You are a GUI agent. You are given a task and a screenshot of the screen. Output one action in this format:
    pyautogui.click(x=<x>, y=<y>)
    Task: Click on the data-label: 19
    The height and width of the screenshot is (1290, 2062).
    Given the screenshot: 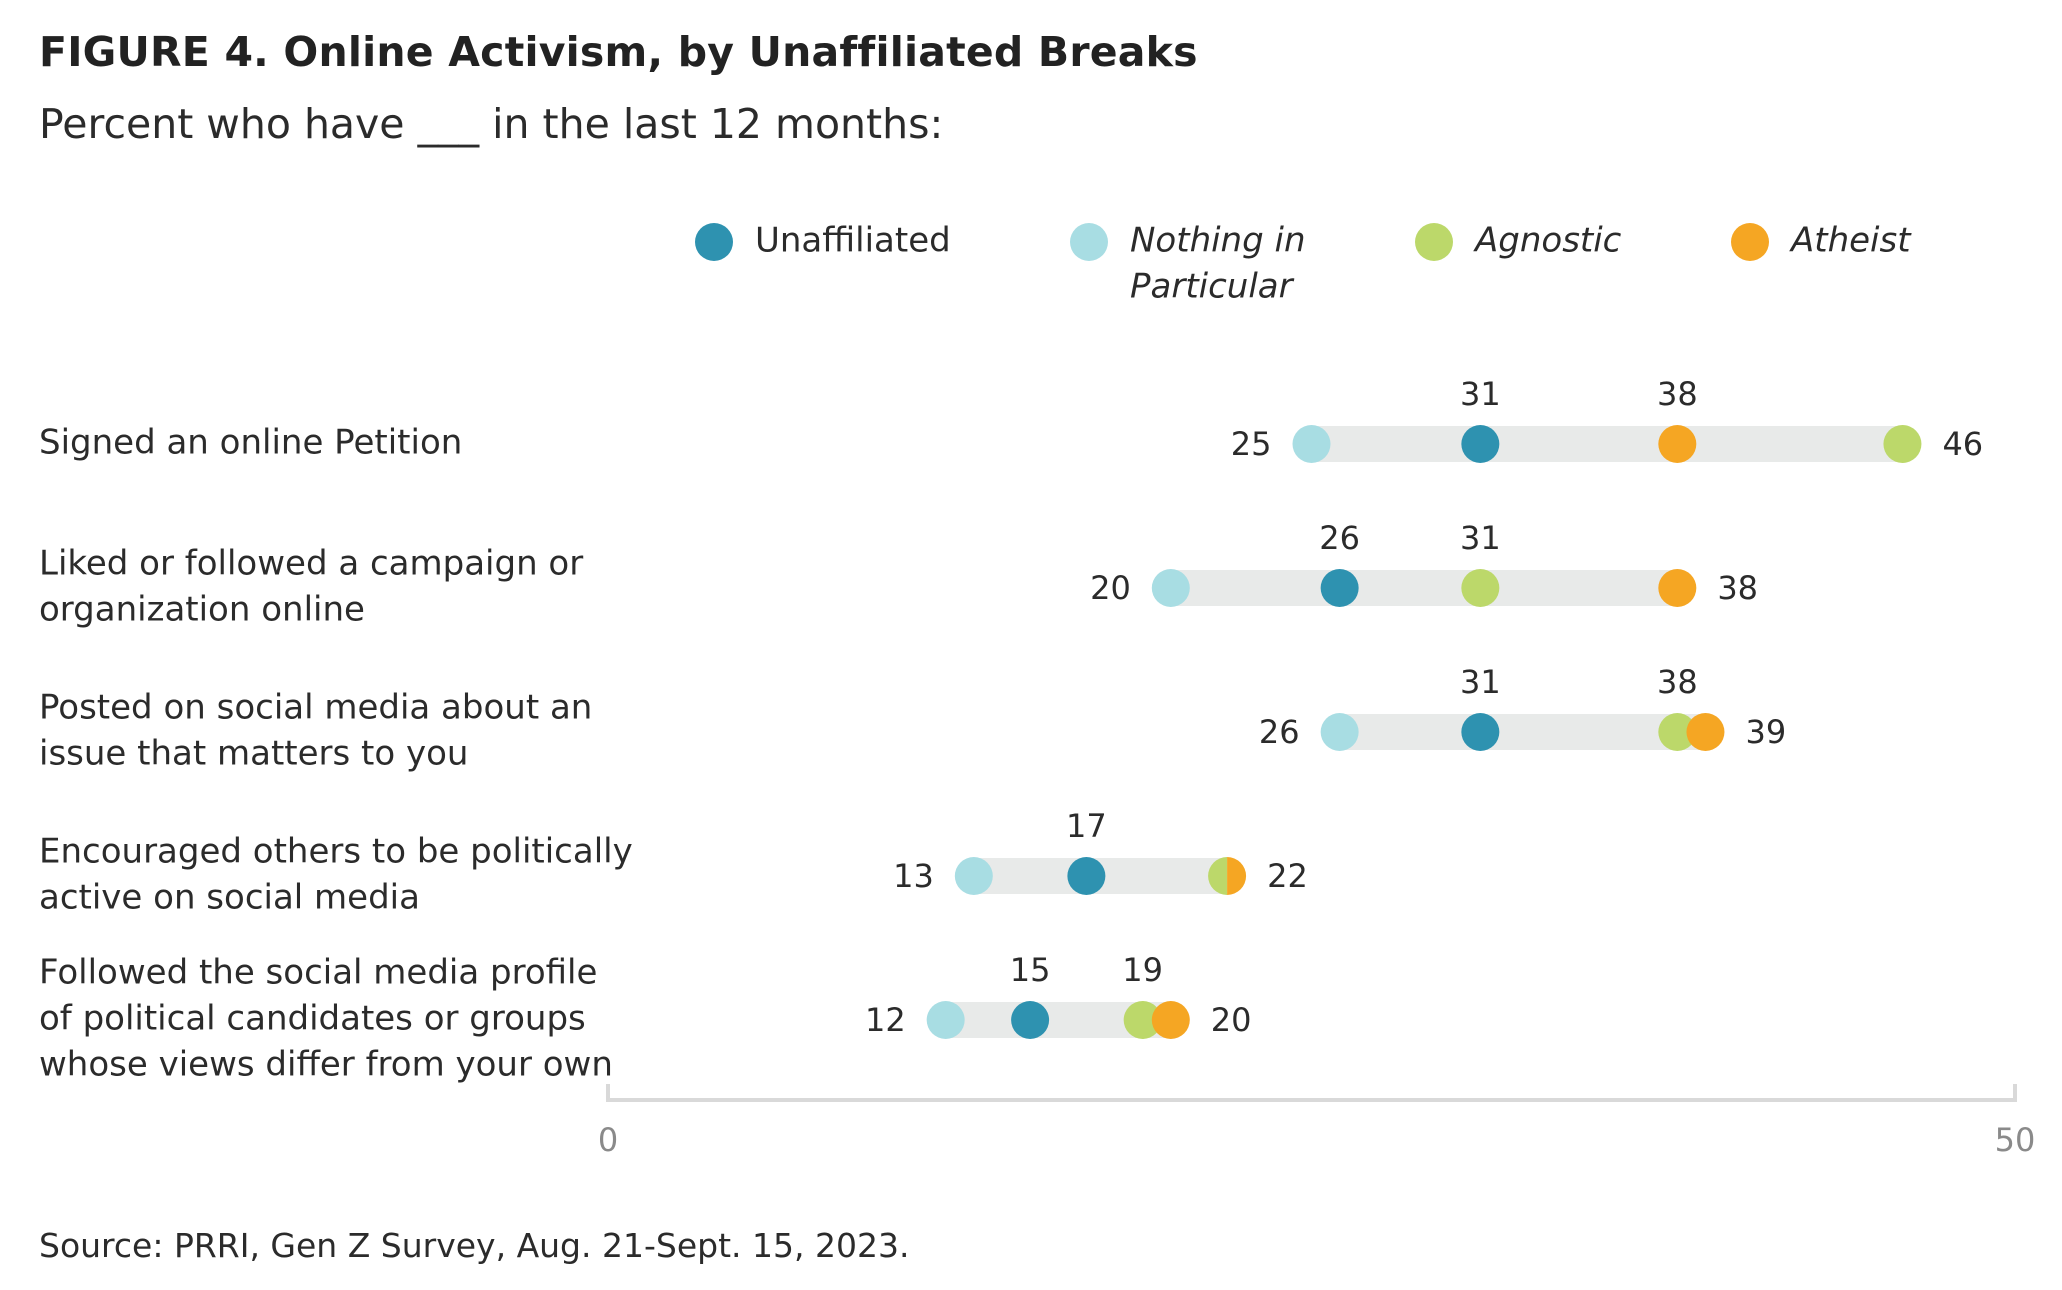 What is the action you would take?
    pyautogui.click(x=1142, y=970)
    